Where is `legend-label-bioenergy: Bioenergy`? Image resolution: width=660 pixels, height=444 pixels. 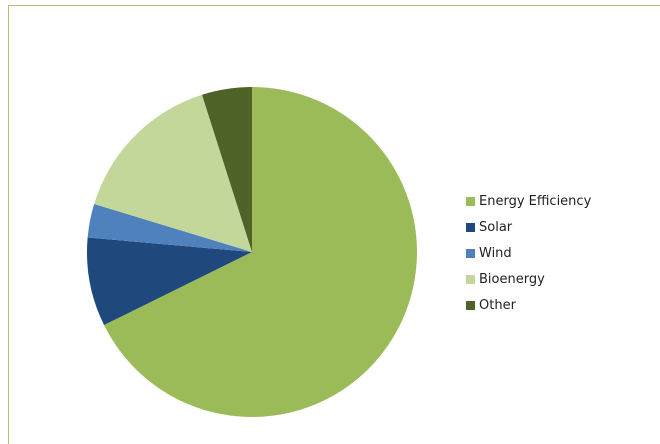
legend-label-bioenergy: Bioenergy is located at coordinates (512, 279).